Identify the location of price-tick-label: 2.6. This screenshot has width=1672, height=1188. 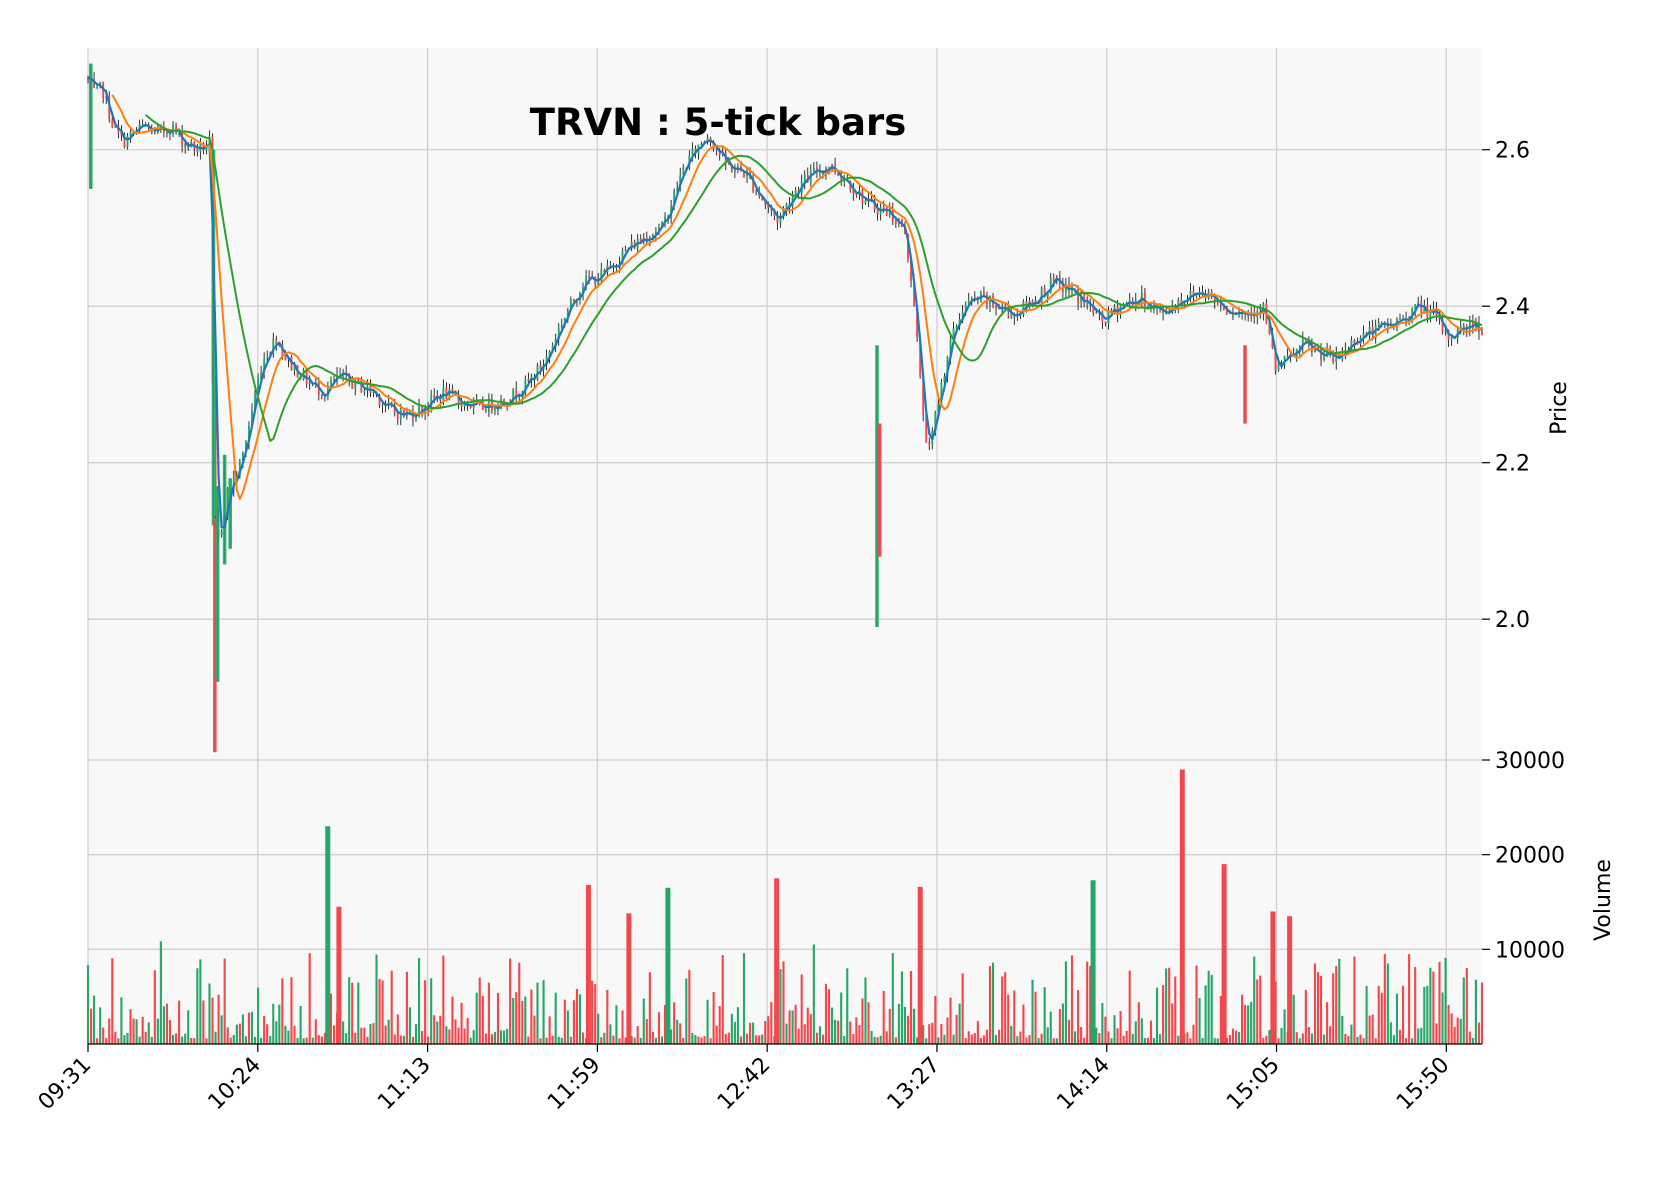
(1512, 151).